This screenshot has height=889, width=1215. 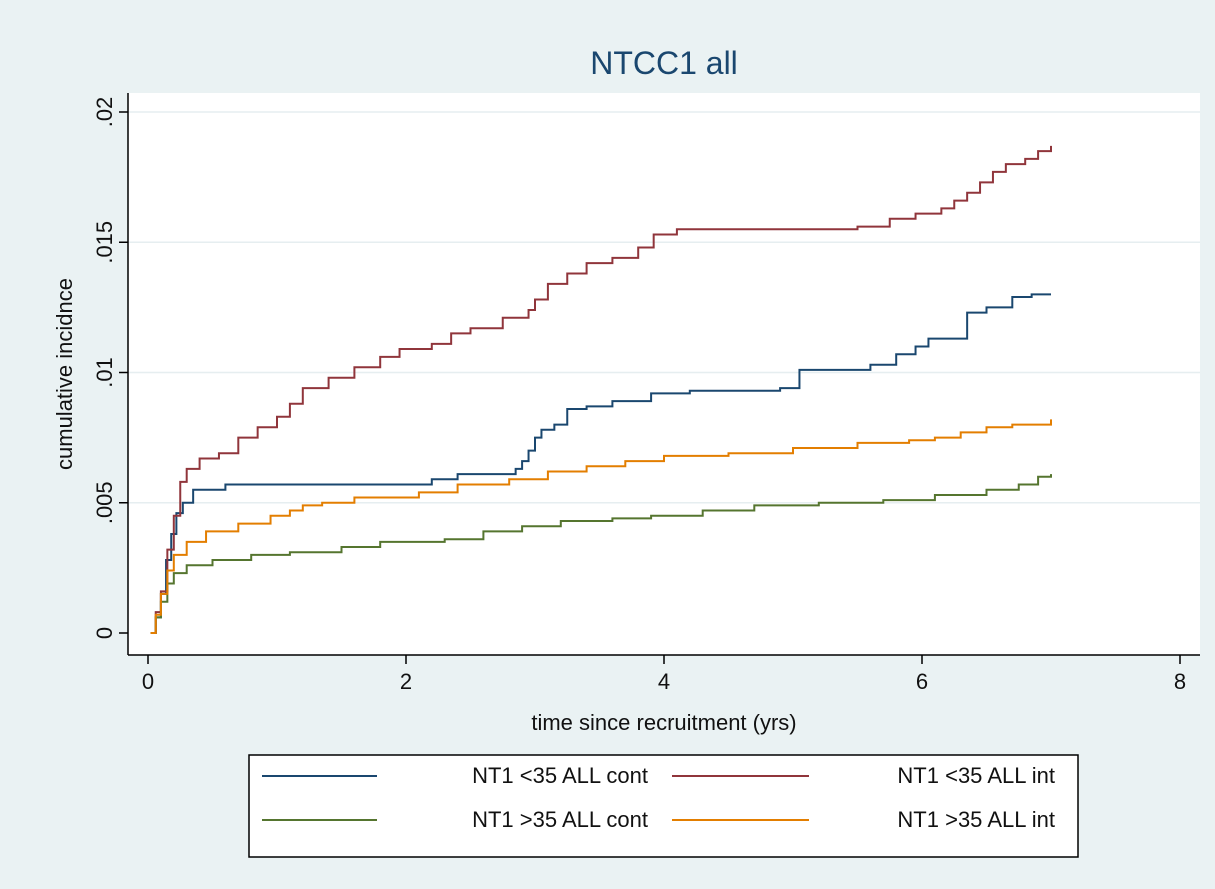 What do you see at coordinates (663, 722) in the screenshot?
I see `x-axis-label: time since recruitment (yrs)` at bounding box center [663, 722].